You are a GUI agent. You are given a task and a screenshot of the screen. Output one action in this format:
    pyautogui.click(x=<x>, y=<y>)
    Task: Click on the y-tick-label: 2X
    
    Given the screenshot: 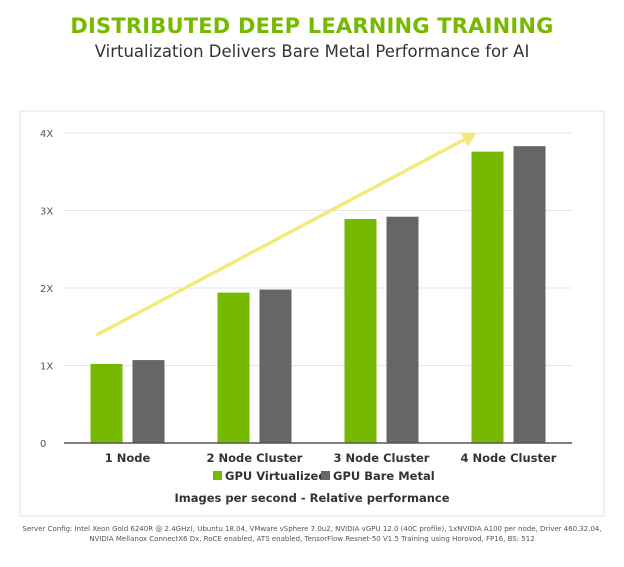 What is the action you would take?
    pyautogui.click(x=46, y=289)
    